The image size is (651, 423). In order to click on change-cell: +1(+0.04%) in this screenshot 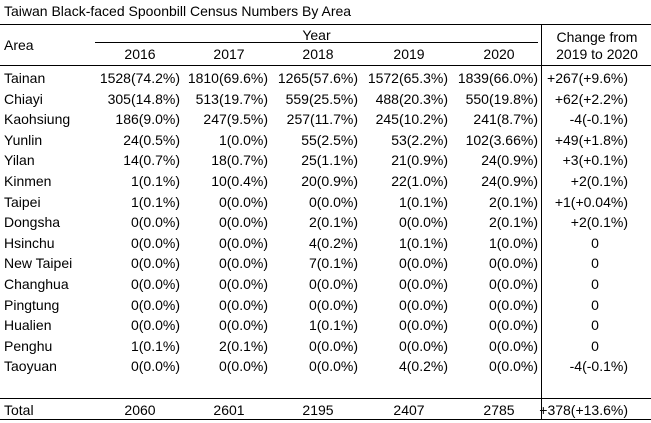, I will do `click(591, 201)`.